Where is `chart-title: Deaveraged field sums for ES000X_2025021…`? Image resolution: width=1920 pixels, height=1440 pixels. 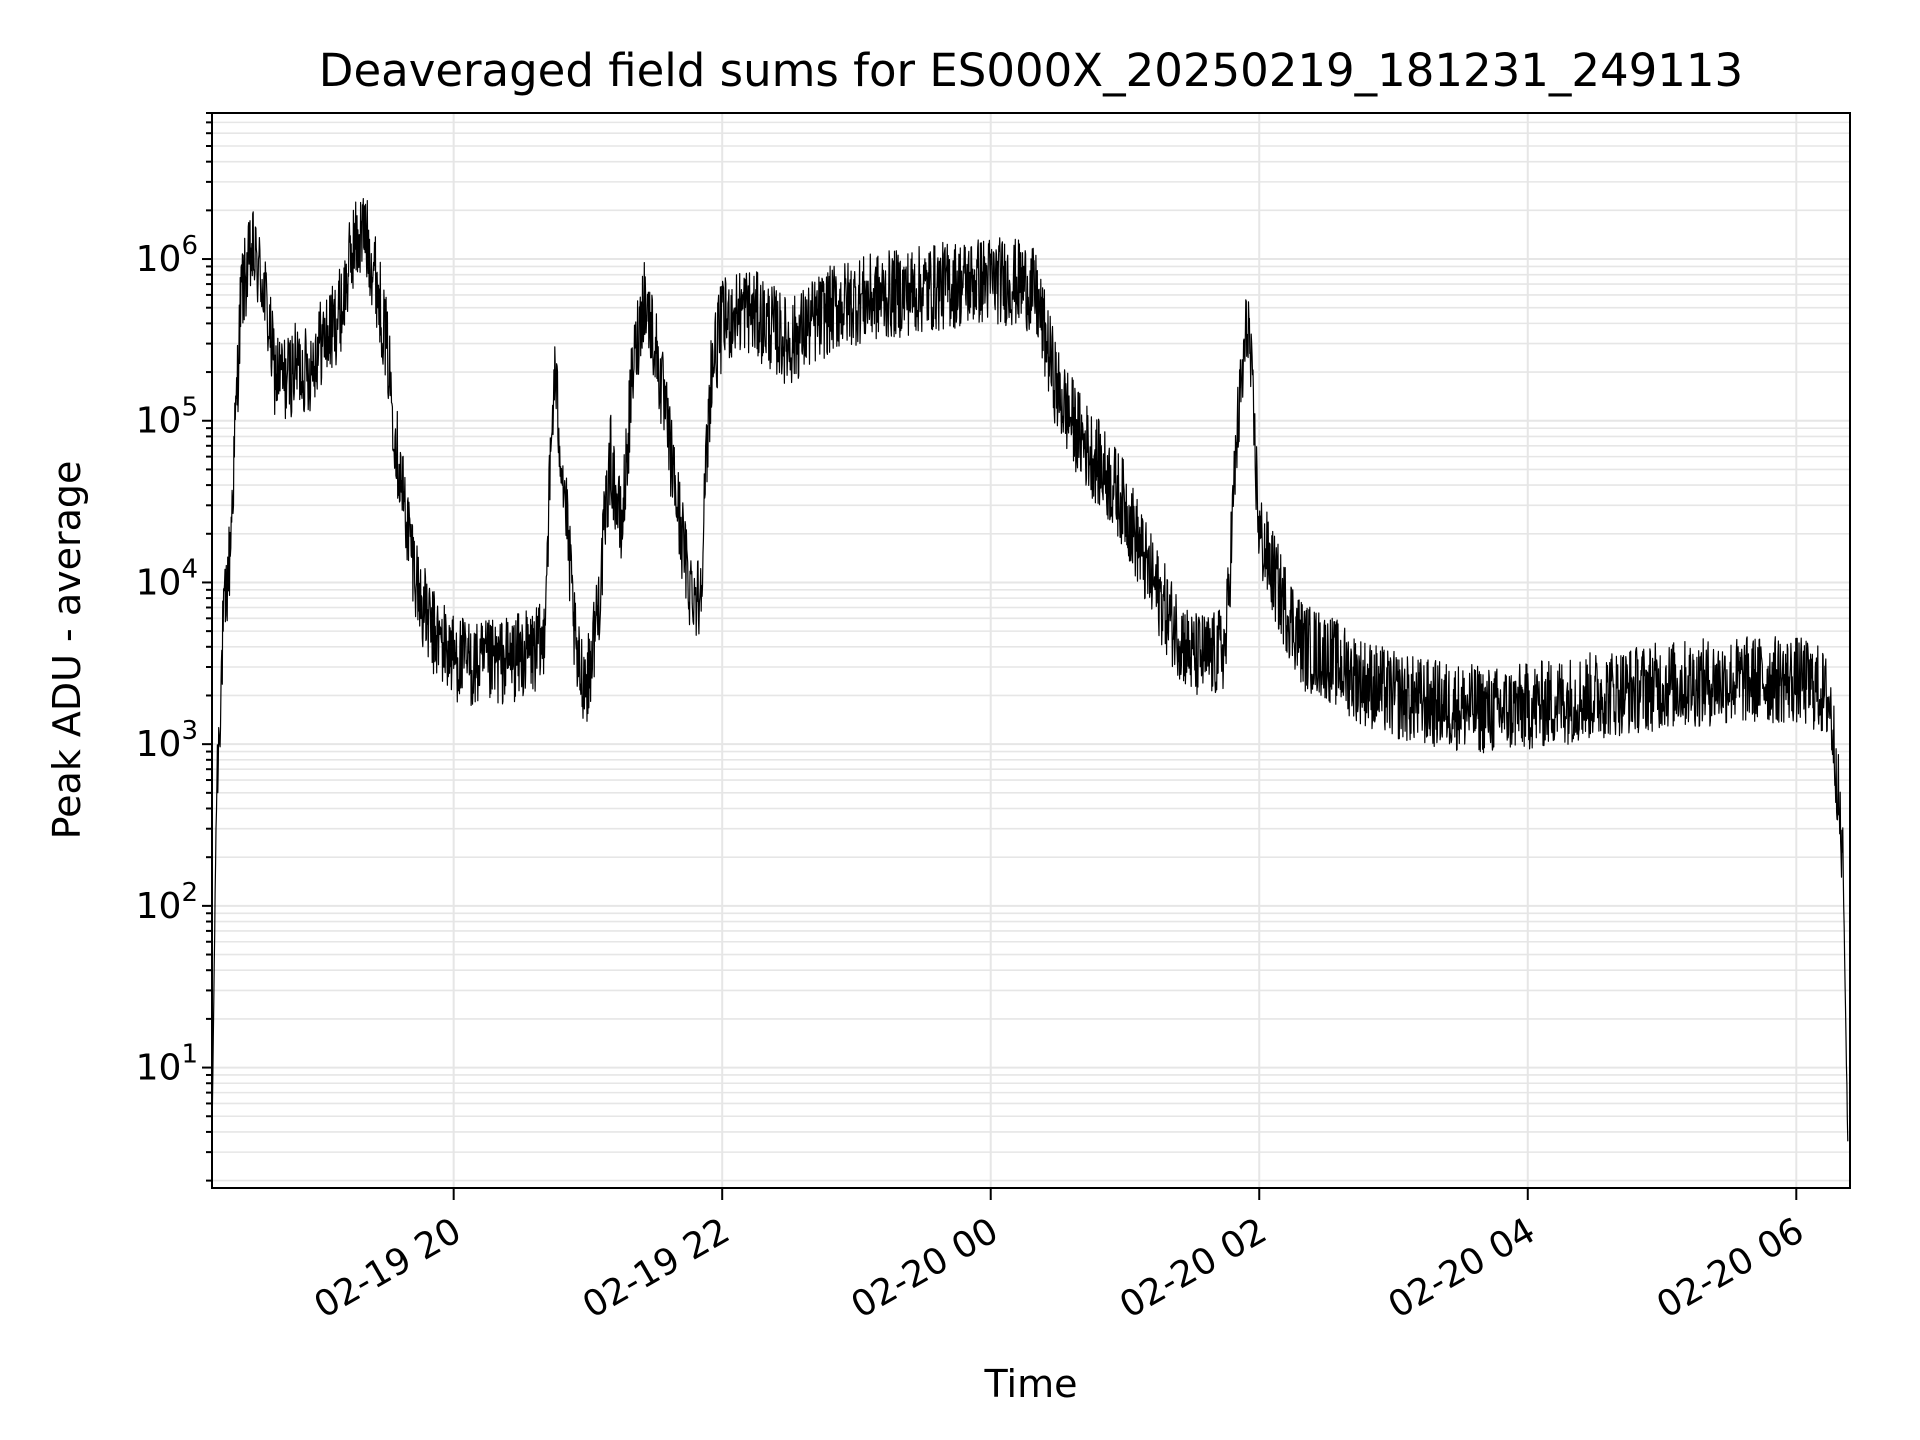
chart-title: Deaveraged field sums for ES000X_2025021… is located at coordinates (1031, 70).